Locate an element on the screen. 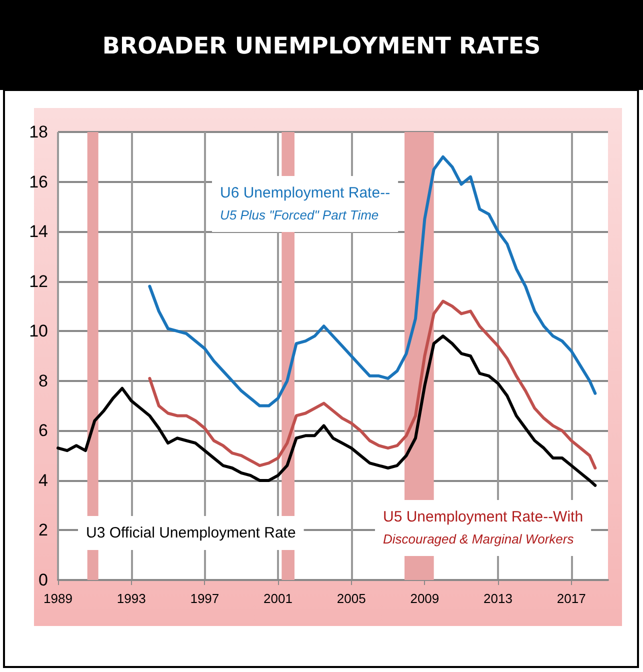 Image resolution: width=643 pixels, height=672 pixels. x-tick-label: 2005 is located at coordinates (351, 598).